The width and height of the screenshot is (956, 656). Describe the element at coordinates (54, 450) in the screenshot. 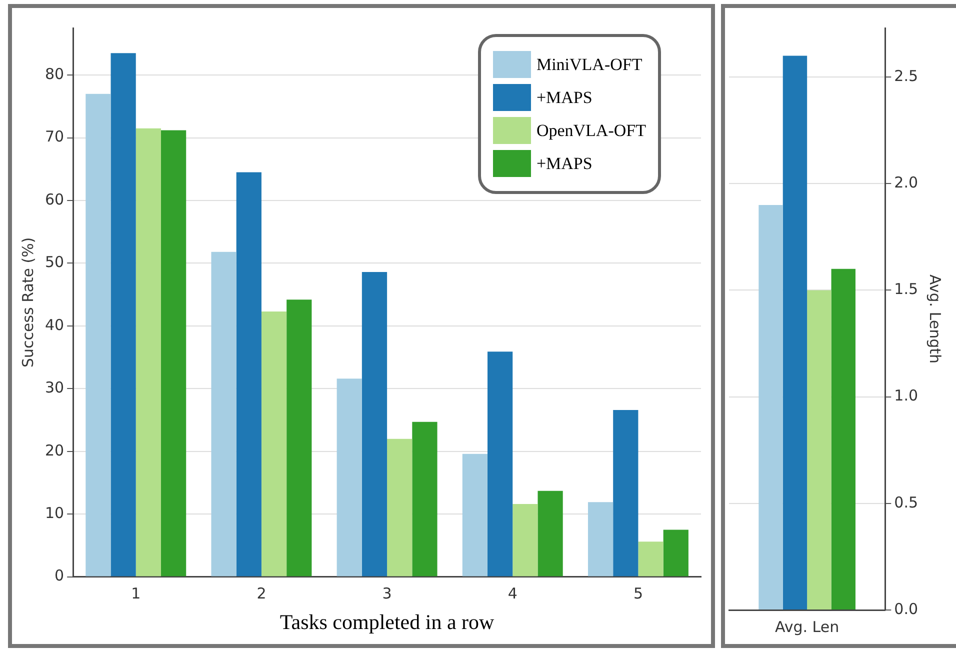

I see `y-tick-label: 20` at that location.